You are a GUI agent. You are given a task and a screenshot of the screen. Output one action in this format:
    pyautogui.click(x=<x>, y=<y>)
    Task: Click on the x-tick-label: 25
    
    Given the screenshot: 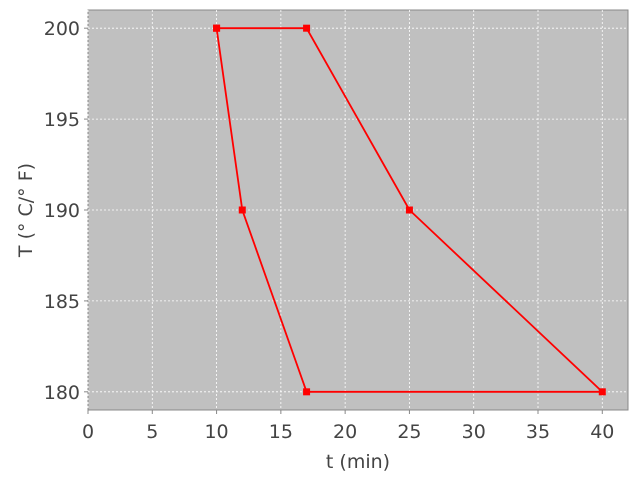 What is the action you would take?
    pyautogui.click(x=409, y=432)
    